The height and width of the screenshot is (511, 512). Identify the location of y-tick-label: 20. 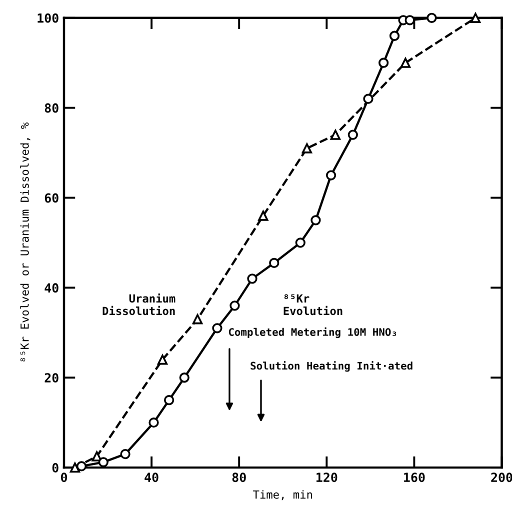
(51, 378).